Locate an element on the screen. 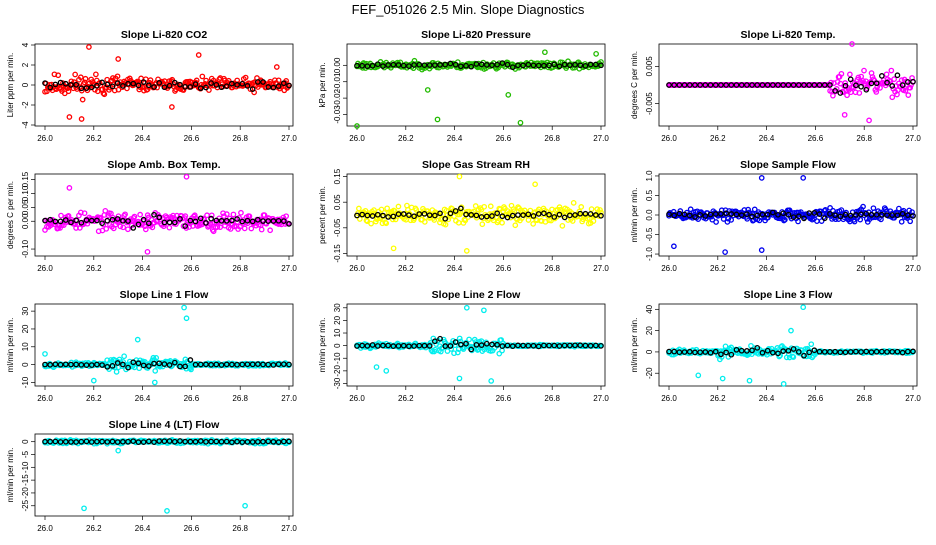 Image resolution: width=936 pixels, height=545 pixels. panel-title: Slope Line 2 Flow is located at coordinates (477, 295).